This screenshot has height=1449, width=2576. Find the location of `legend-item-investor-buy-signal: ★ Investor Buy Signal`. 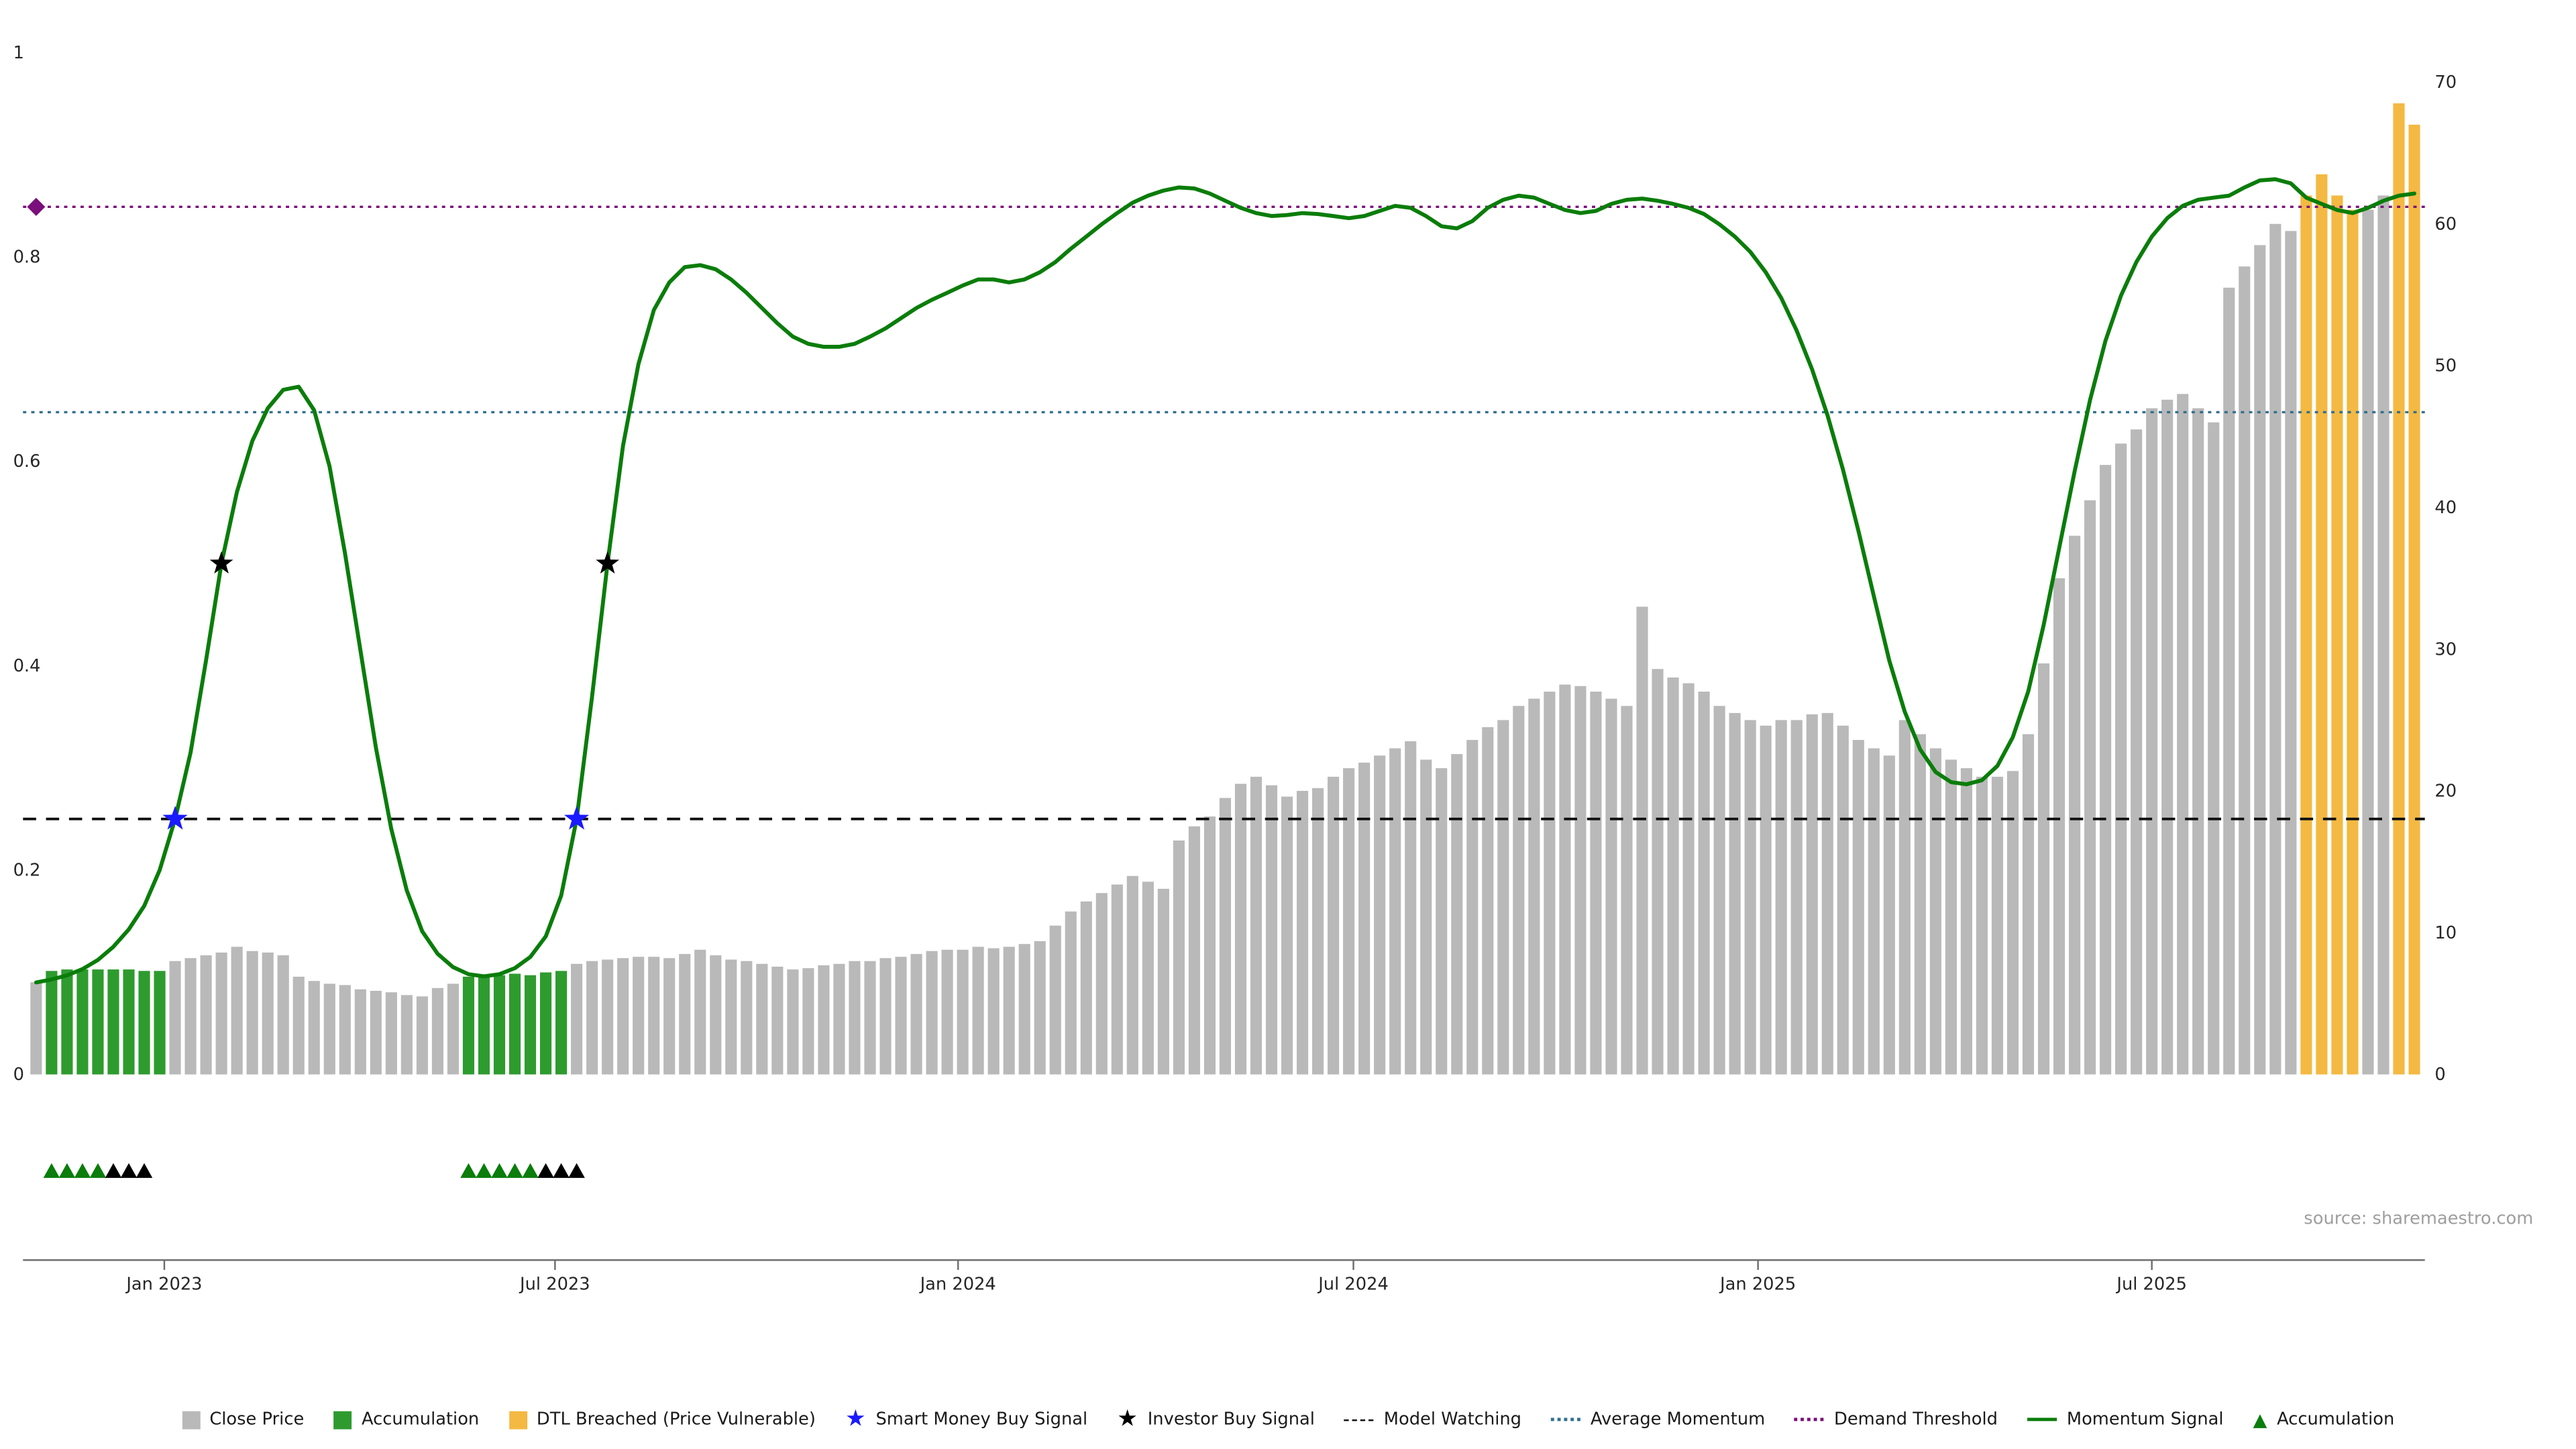

legend-item-investor-buy-signal: ★ Investor Buy Signal is located at coordinates (1216, 1418).